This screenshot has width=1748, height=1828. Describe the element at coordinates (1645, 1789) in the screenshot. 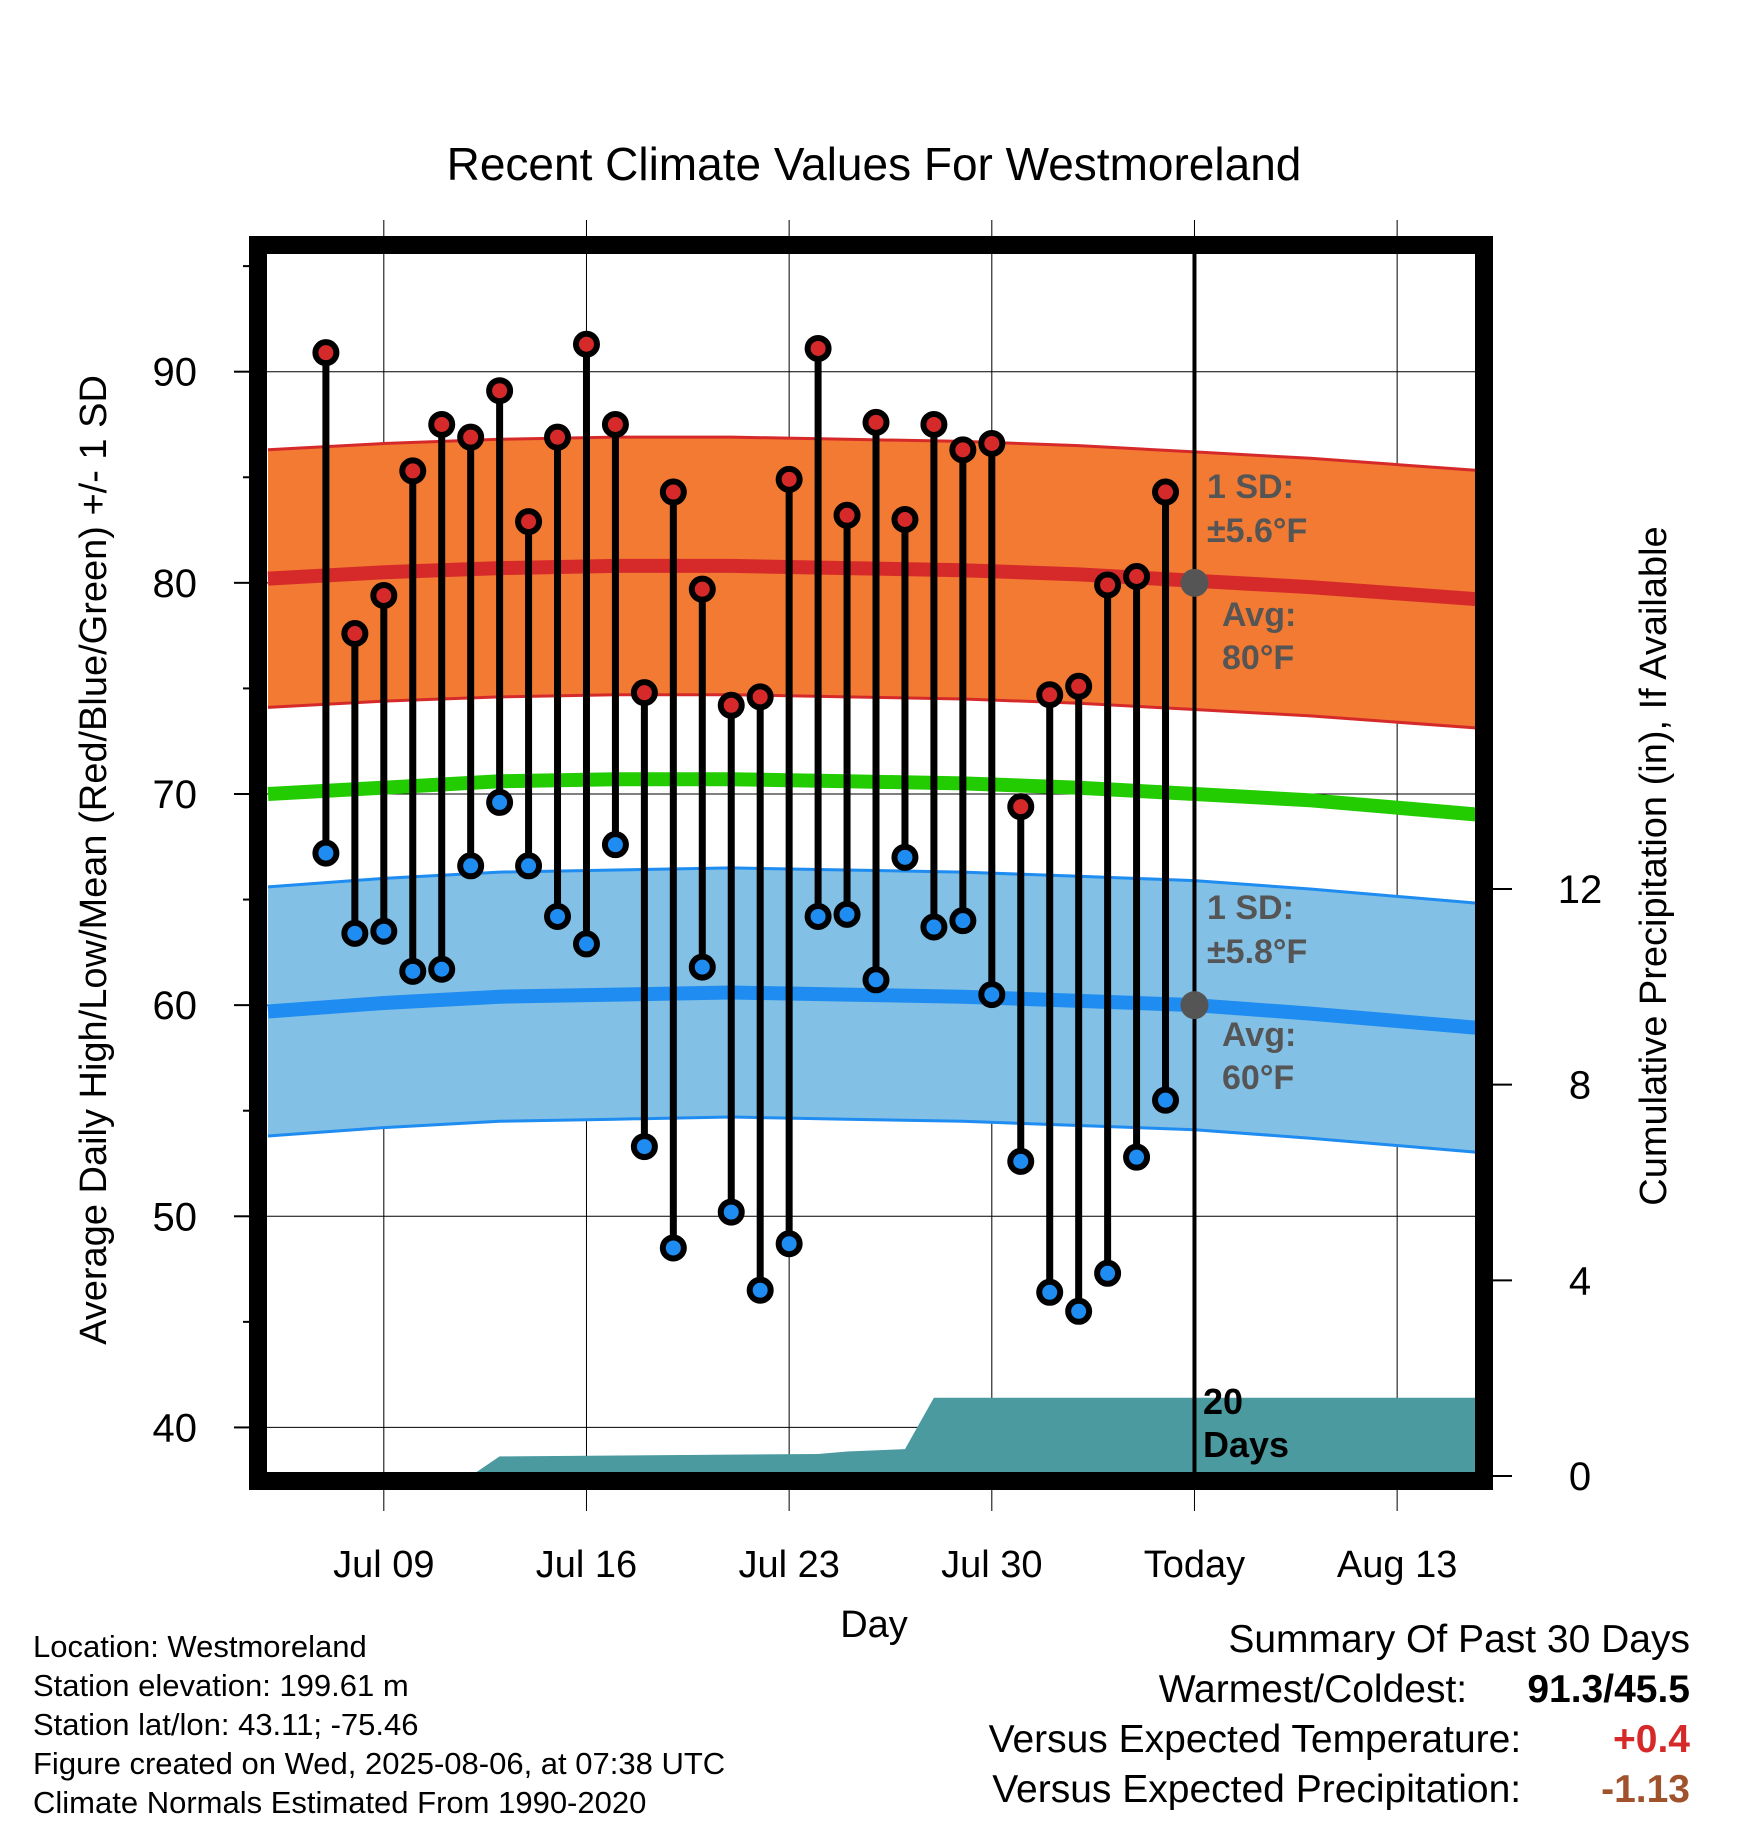

I see `precip-value: -1.13` at that location.